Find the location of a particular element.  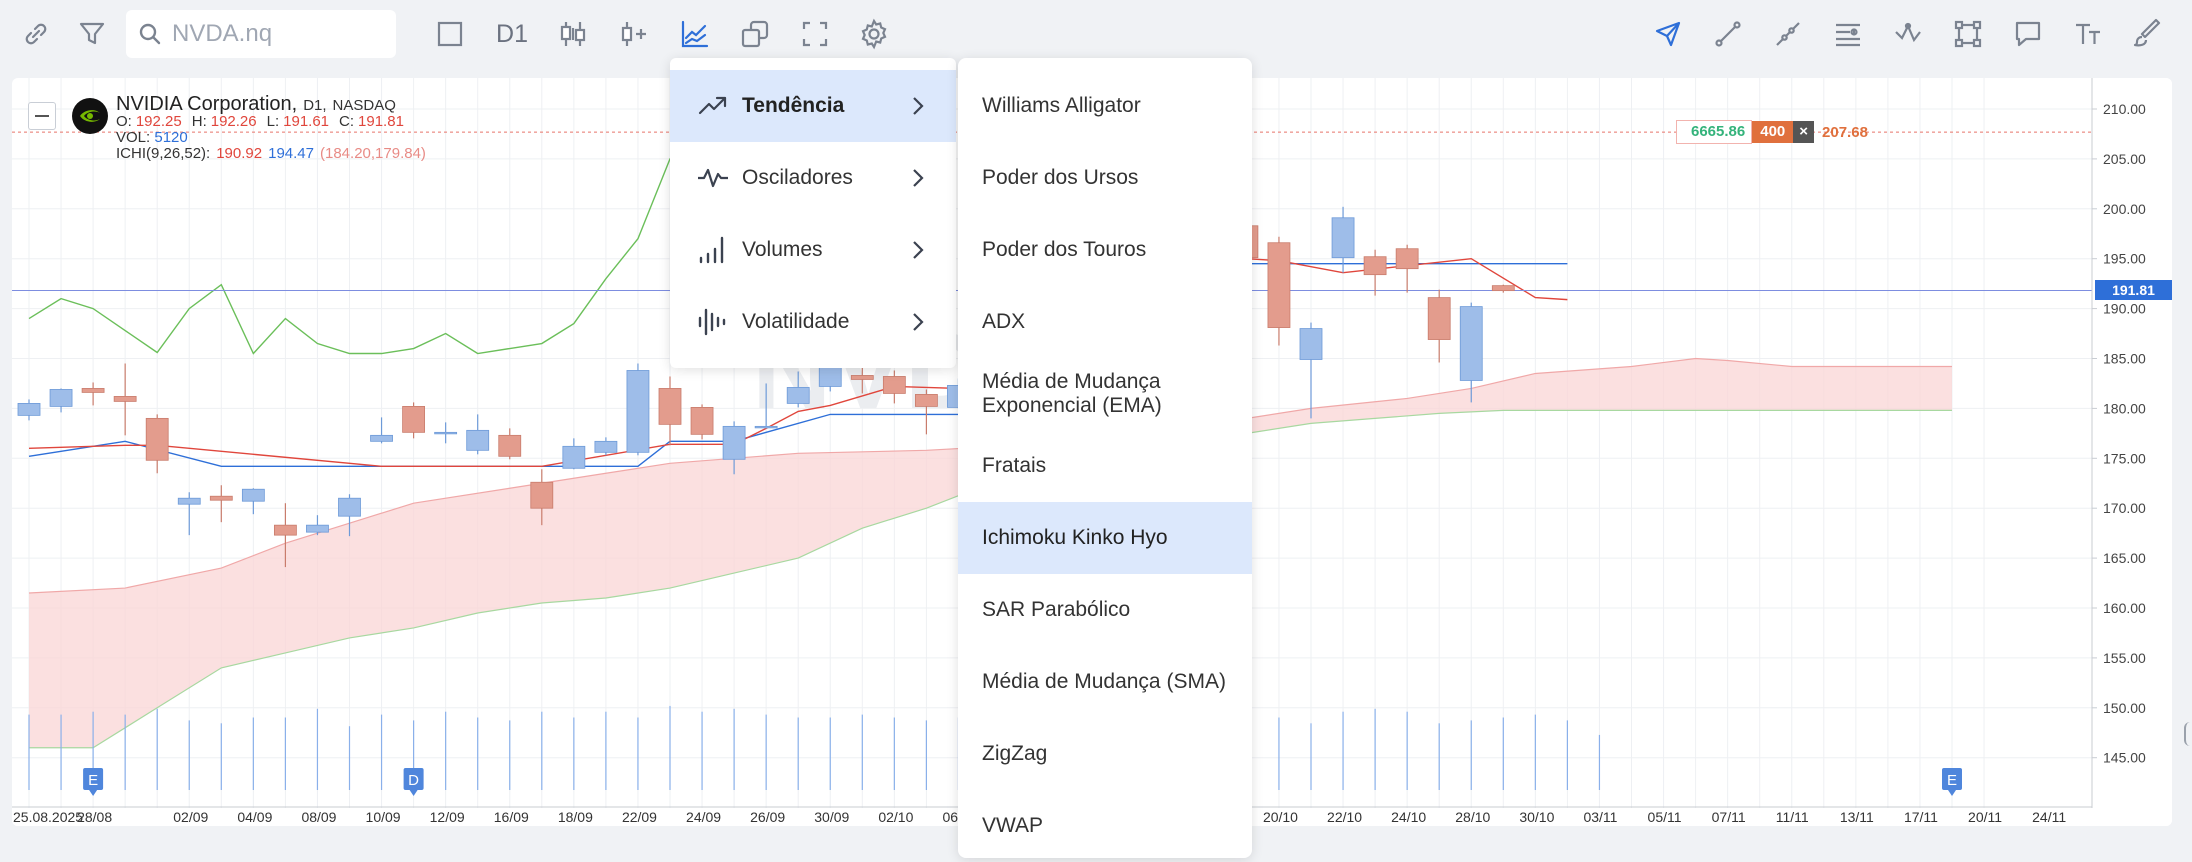

indicator-bears-power: Poder dos Ursos is located at coordinates (1105, 178).